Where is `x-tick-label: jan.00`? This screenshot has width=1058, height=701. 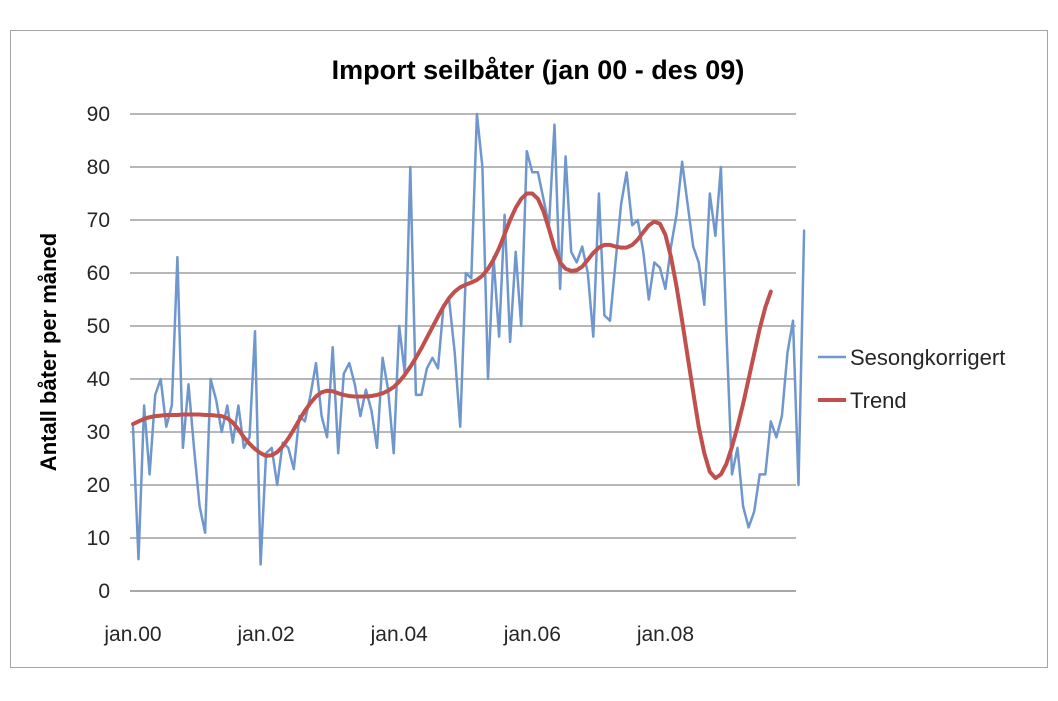
x-tick-label: jan.00 is located at coordinates (132, 634).